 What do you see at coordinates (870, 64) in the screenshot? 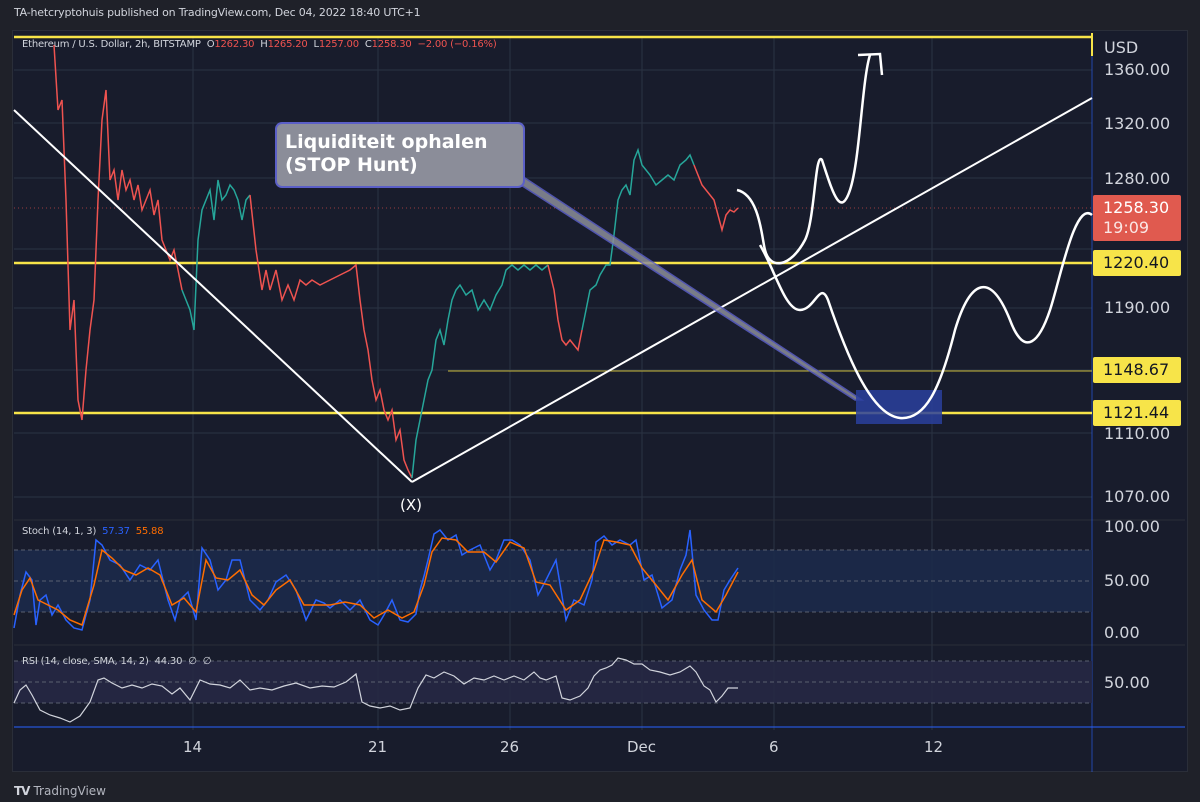
I see `arrow-head-icon` at bounding box center [870, 64].